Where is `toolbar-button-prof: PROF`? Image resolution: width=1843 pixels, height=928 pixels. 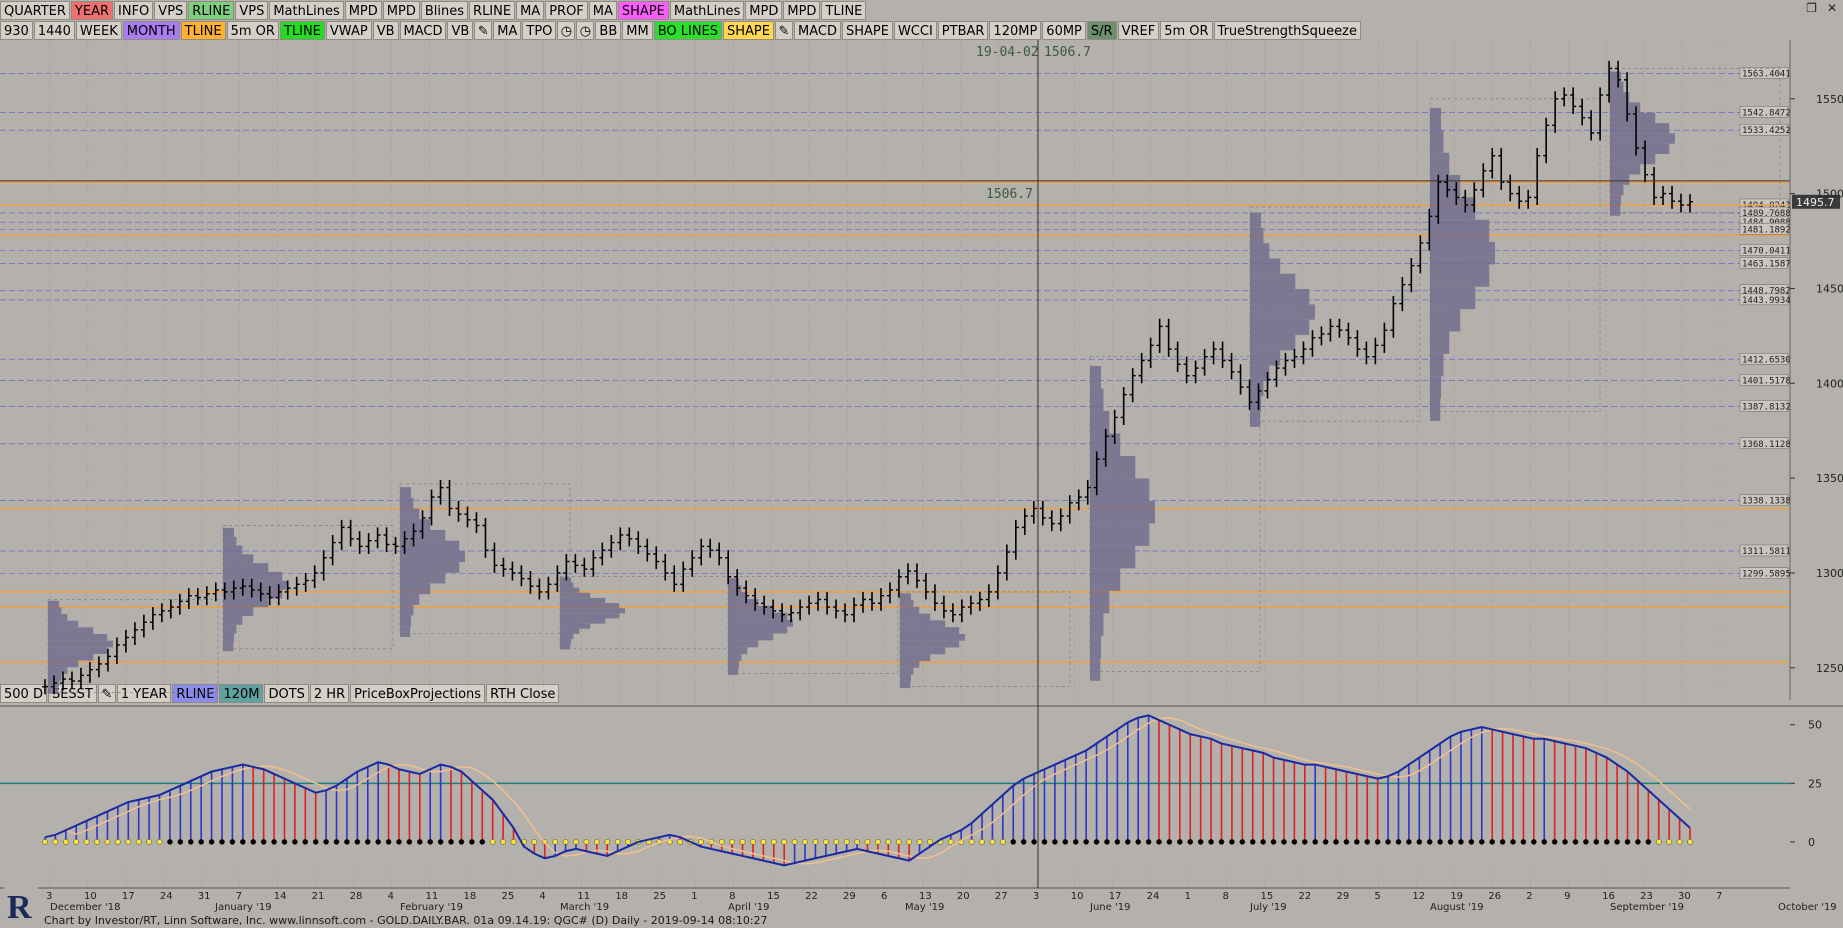 toolbar-button-prof: PROF is located at coordinates (566, 10).